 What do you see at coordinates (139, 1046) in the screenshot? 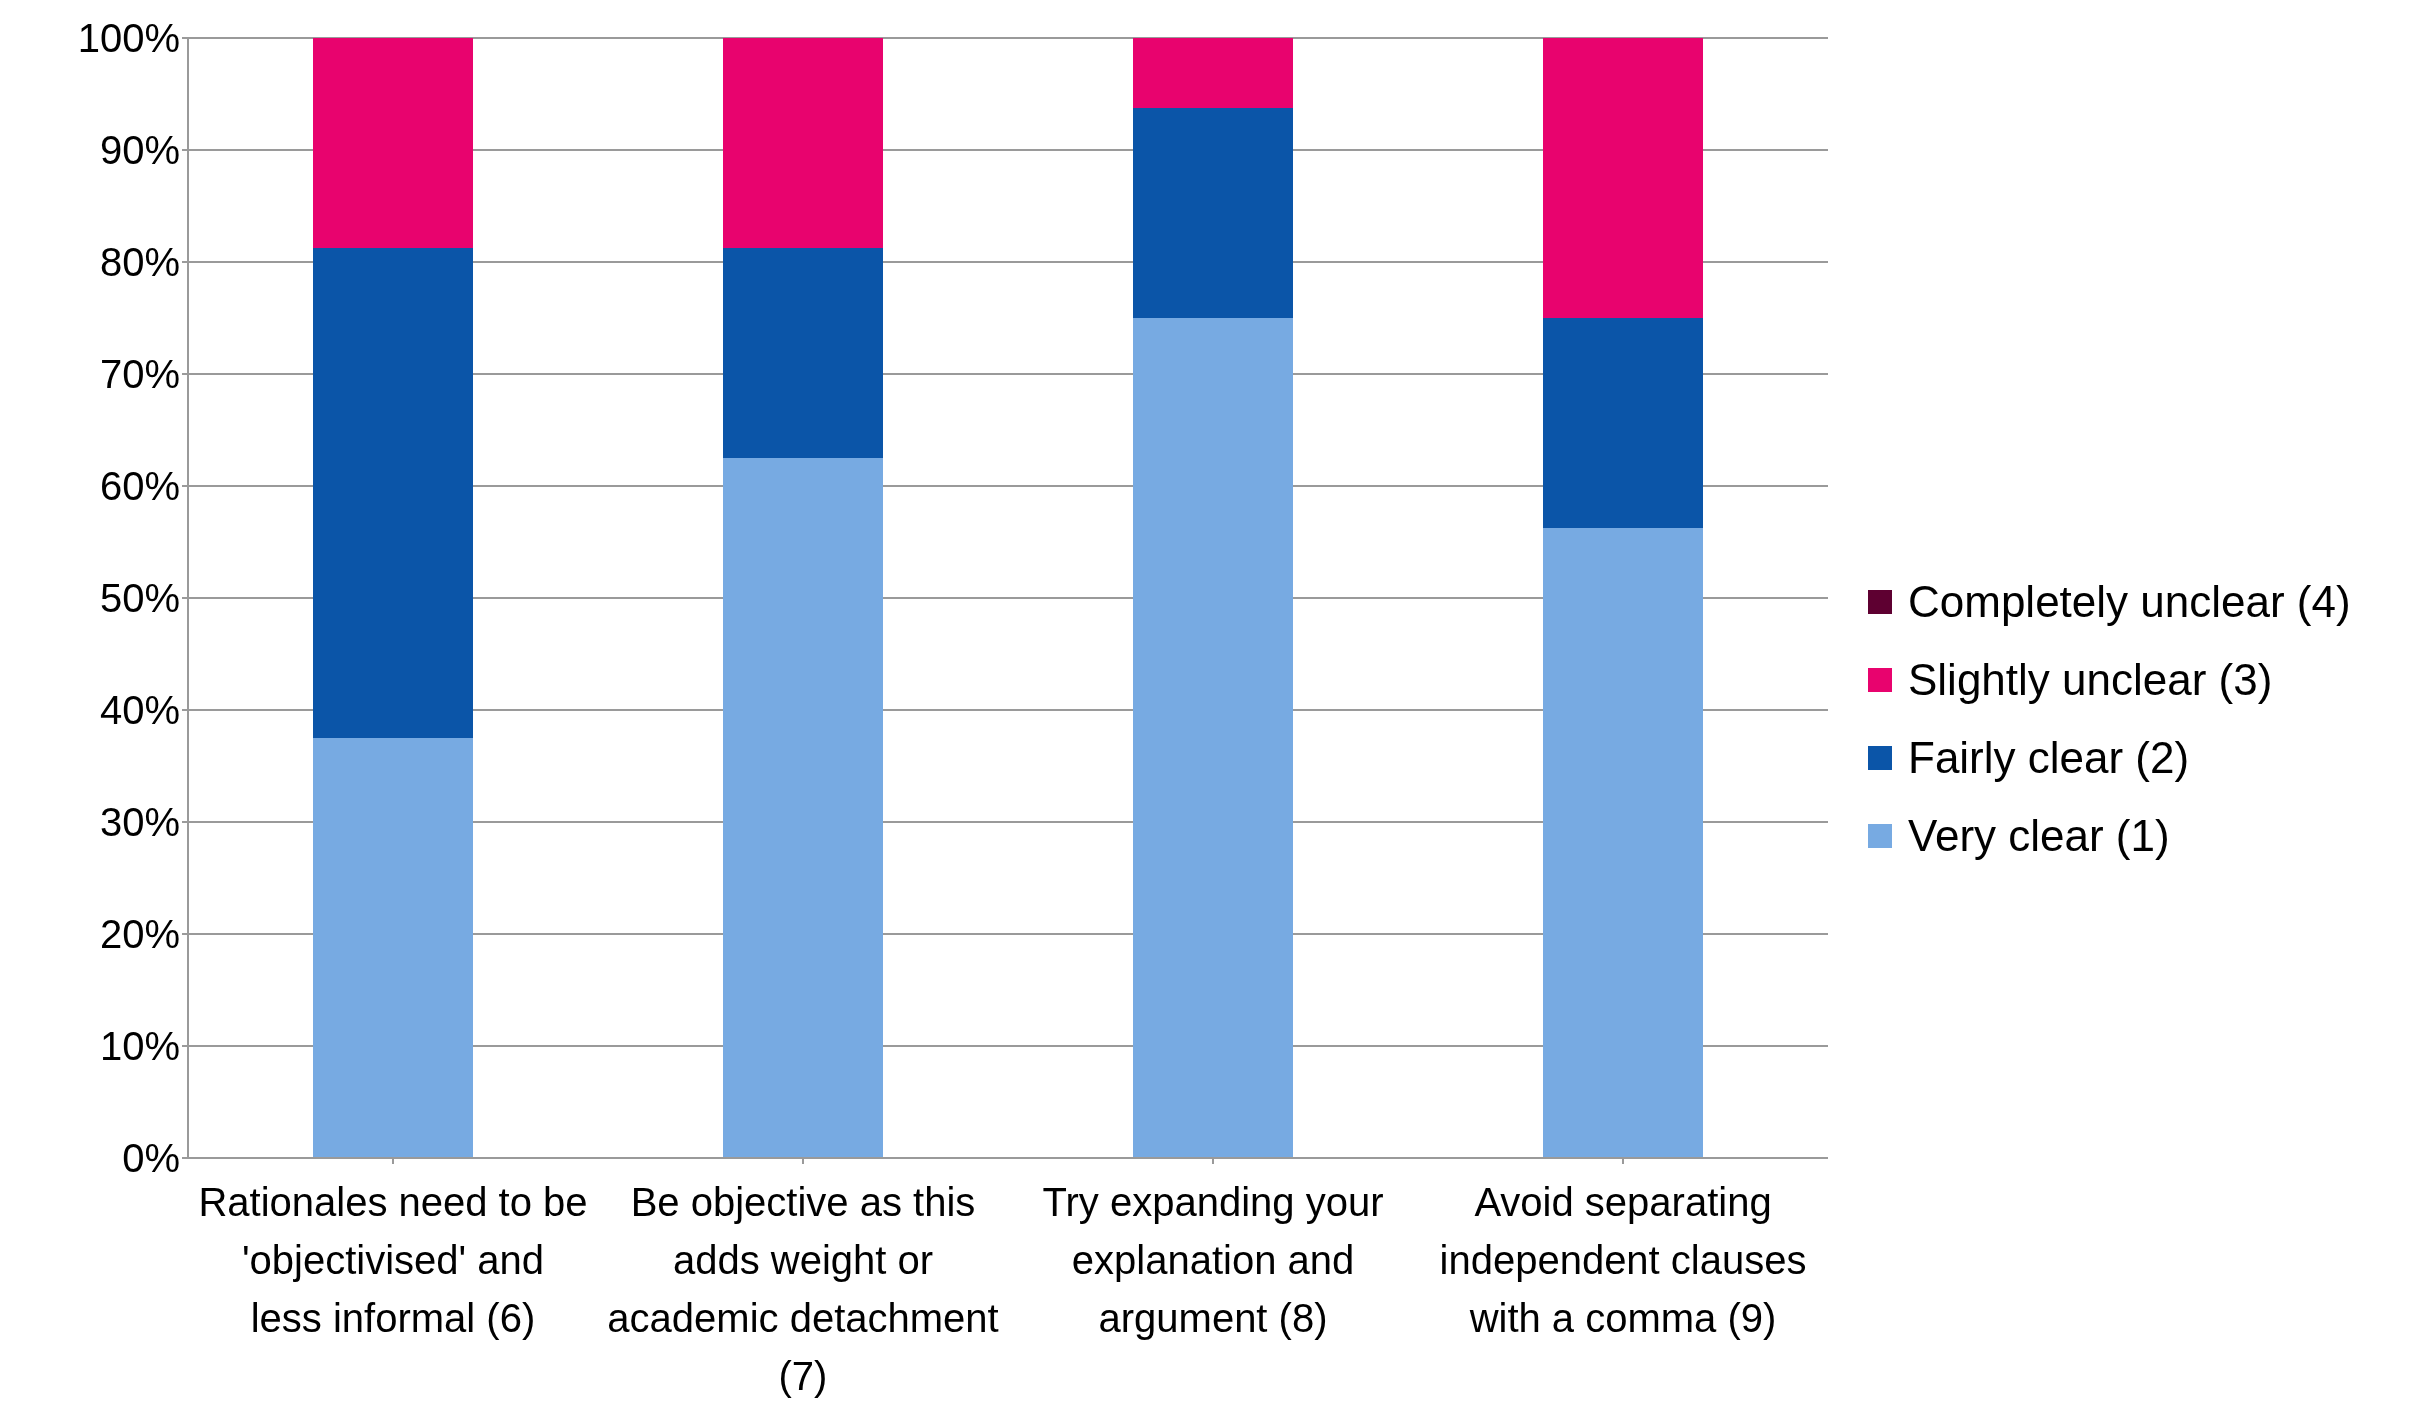
I see `y-tick-label: 10%` at bounding box center [139, 1046].